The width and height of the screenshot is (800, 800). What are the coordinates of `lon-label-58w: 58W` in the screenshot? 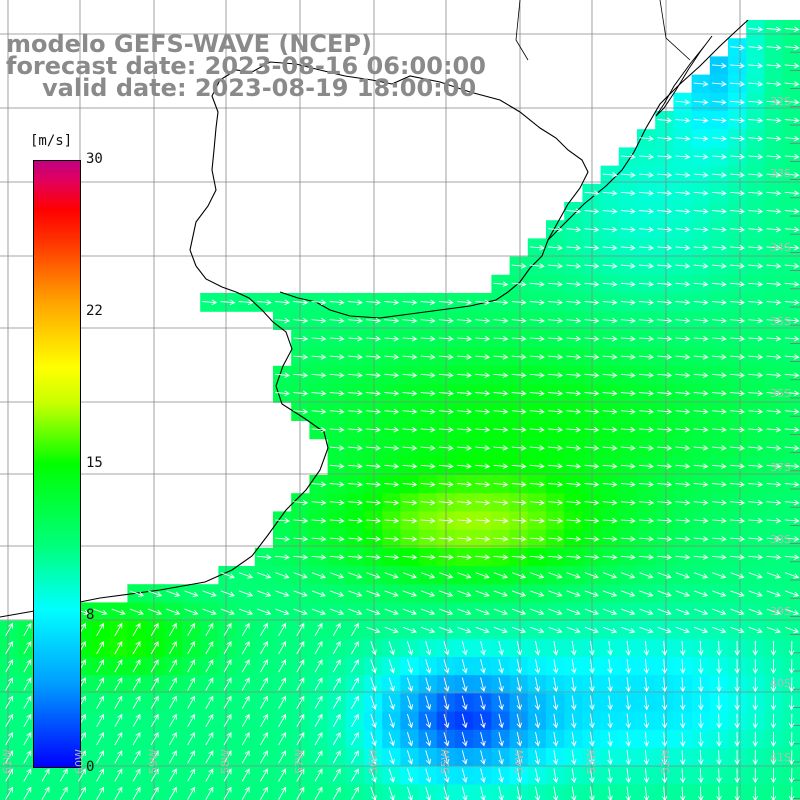 It's located at (225, 761).